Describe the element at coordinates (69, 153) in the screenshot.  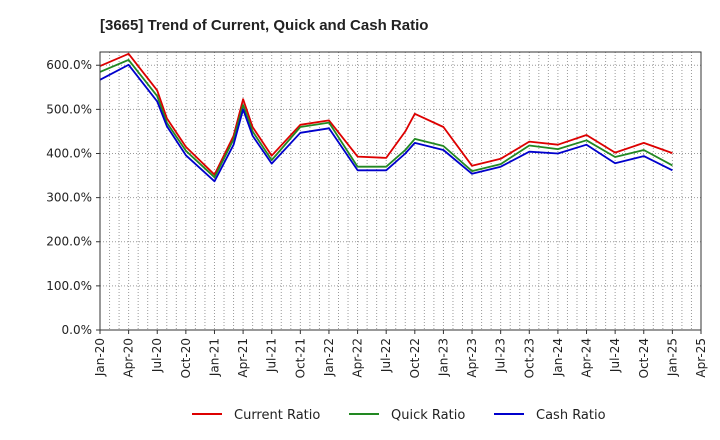
I see `y-tick-label: 400.0%` at that location.